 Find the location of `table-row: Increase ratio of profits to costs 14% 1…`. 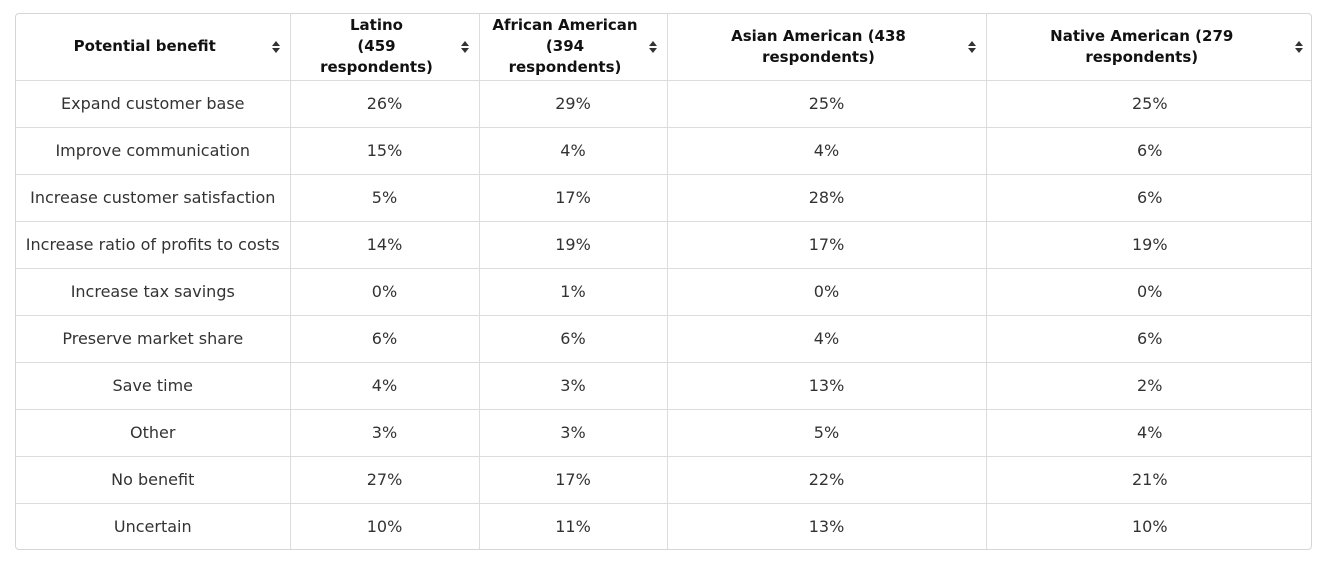

table-row: Increase ratio of profits to costs 14% 1… is located at coordinates (663, 245).